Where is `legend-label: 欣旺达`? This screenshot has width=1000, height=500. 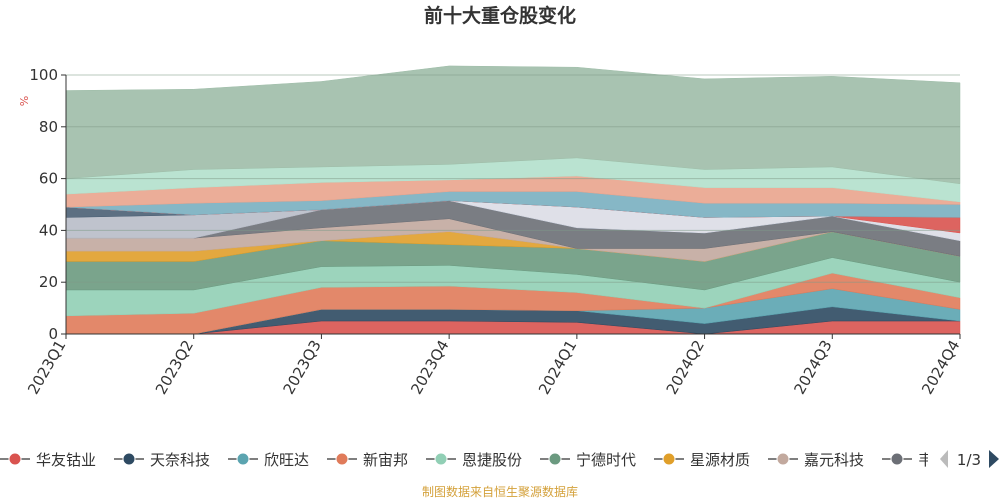
legend-label: 欣旺达 is located at coordinates (286, 460).